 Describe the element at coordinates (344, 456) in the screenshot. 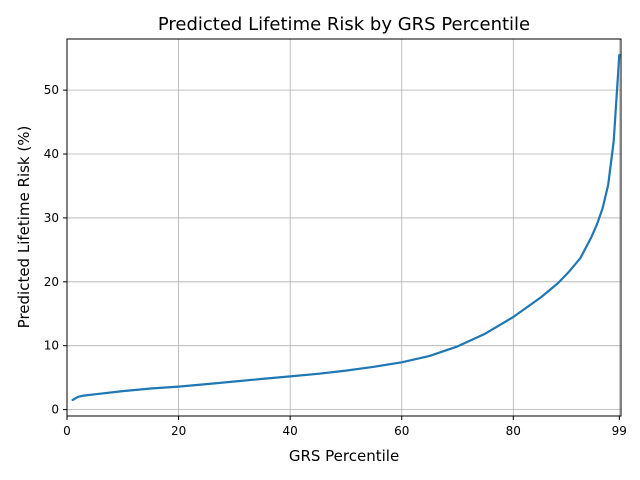

I see `x-axis-label: GRS Percentile` at that location.